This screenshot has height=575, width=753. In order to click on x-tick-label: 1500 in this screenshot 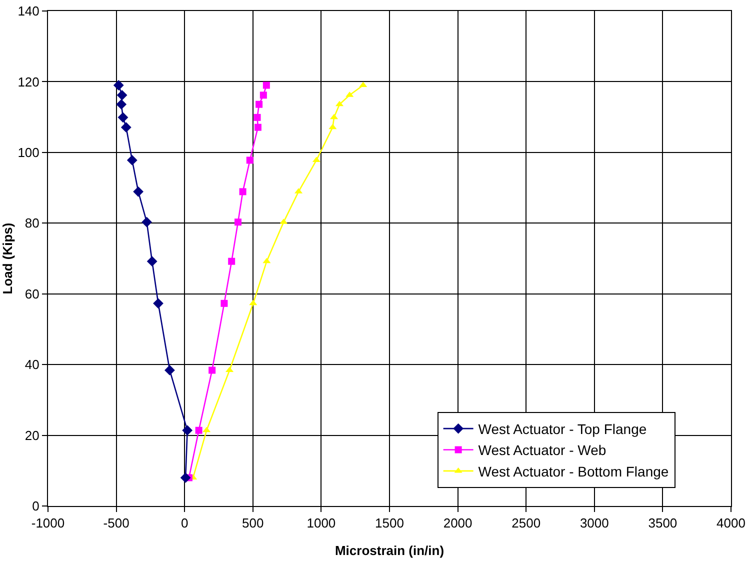, I will do `click(389, 523)`.